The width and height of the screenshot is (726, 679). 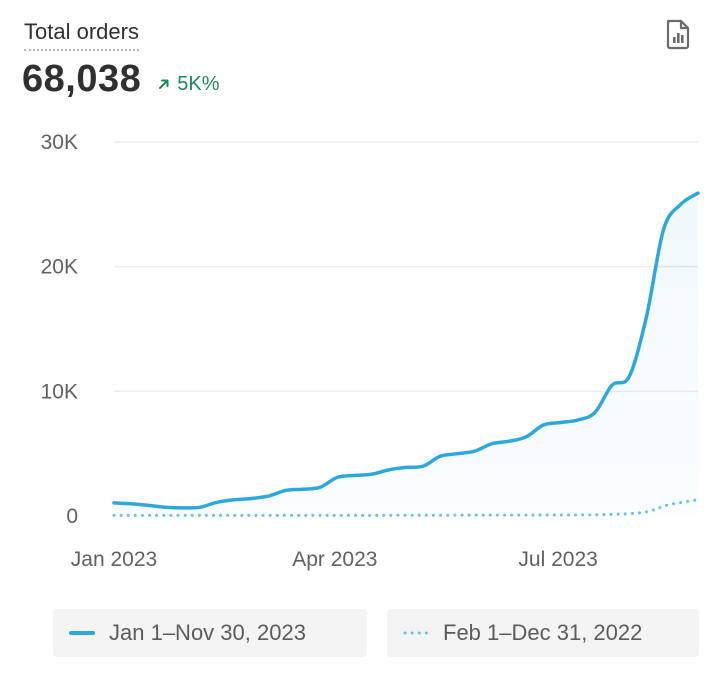 I want to click on report-file-icon, so click(x=678, y=34).